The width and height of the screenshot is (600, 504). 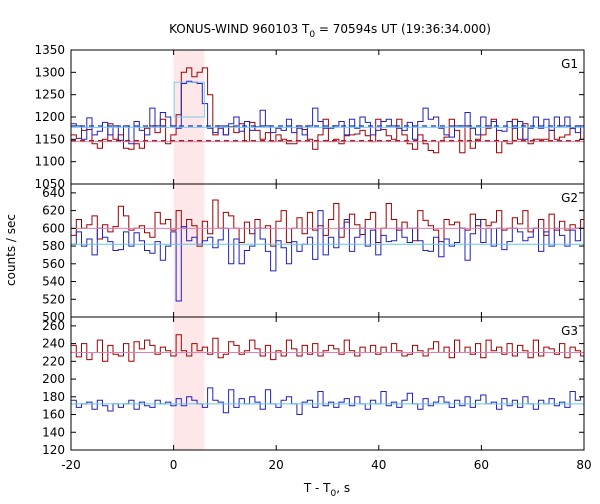 What do you see at coordinates (53, 344) in the screenshot?
I see `y-tick-label: 240` at bounding box center [53, 344].